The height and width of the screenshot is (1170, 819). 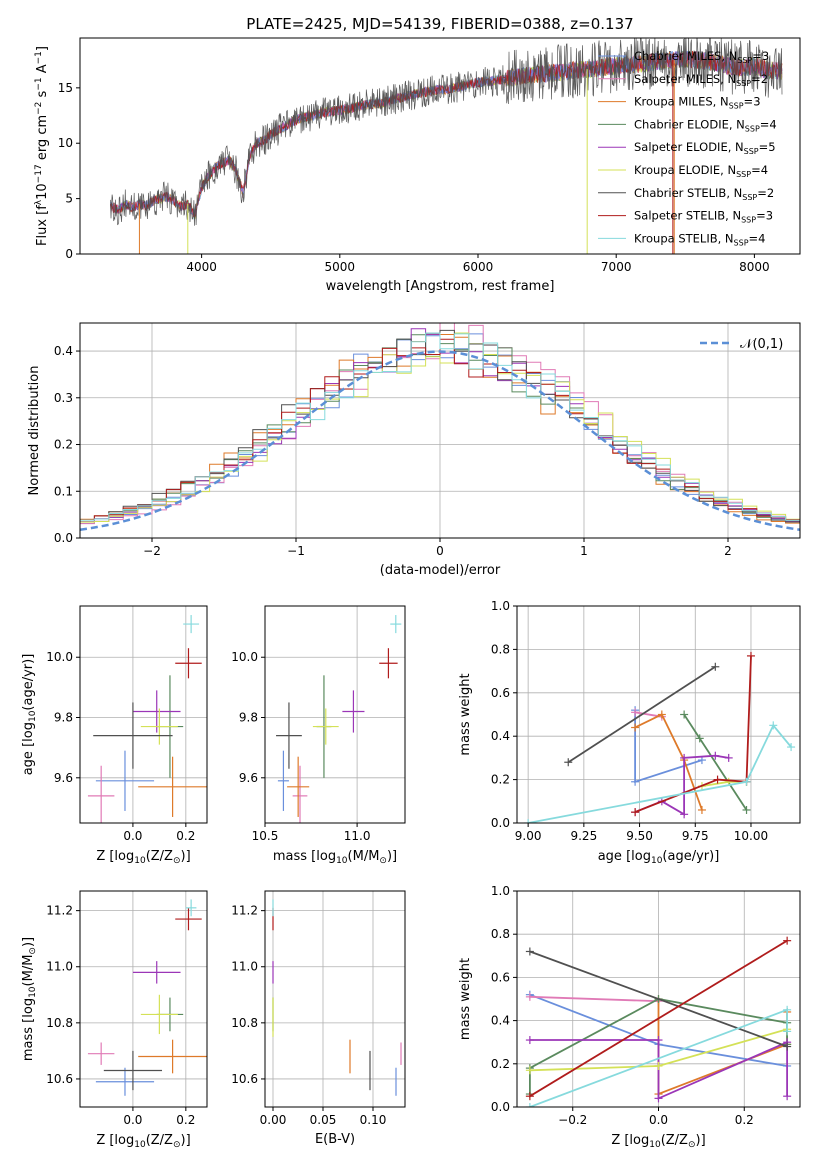 I want to click on y-axis-label-part: )], so click(x=28, y=942).